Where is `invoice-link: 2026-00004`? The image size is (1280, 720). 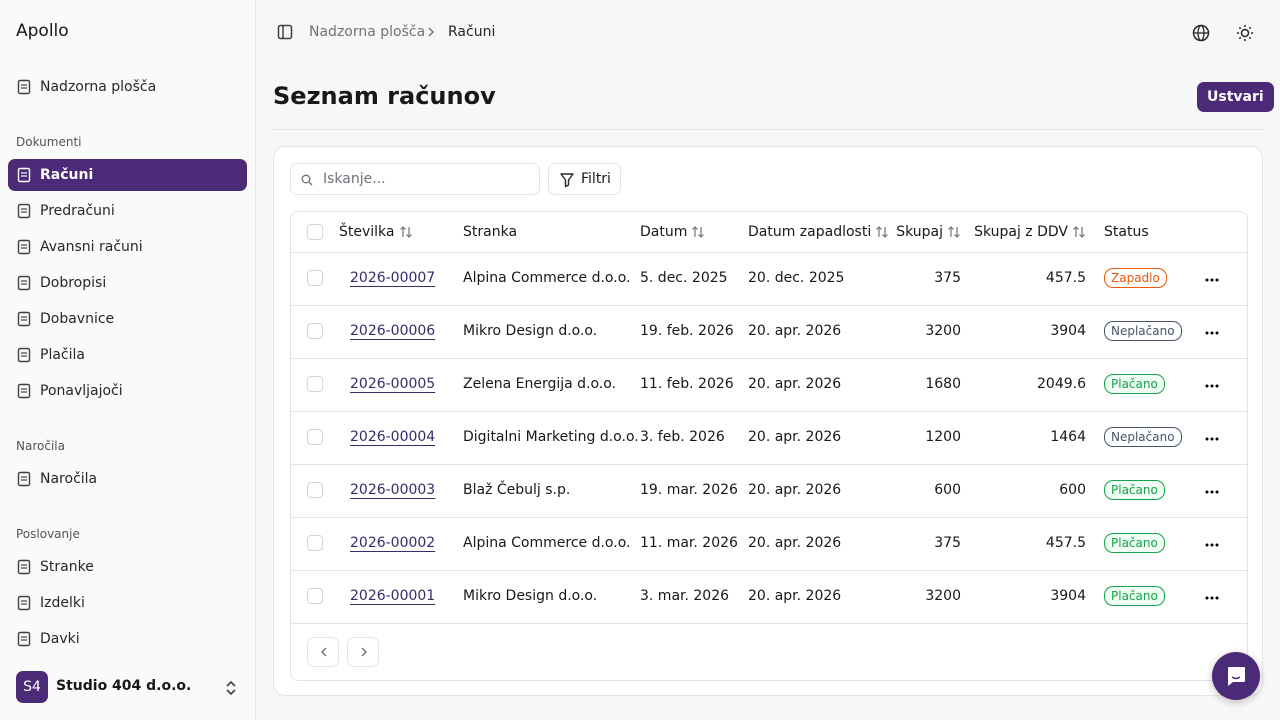 invoice-link: 2026-00004 is located at coordinates (393, 437).